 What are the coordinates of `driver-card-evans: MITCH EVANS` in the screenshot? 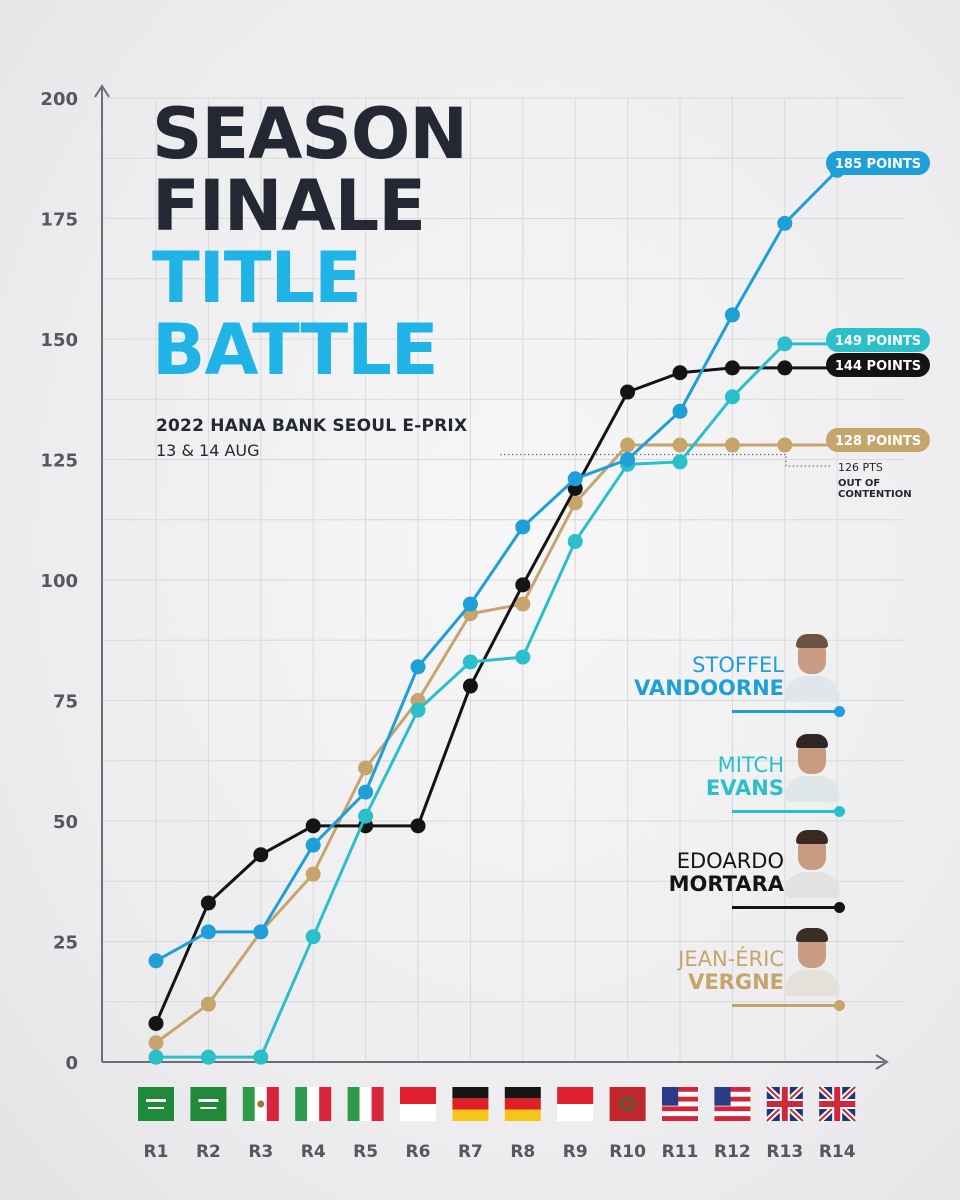 It's located at (770, 776).